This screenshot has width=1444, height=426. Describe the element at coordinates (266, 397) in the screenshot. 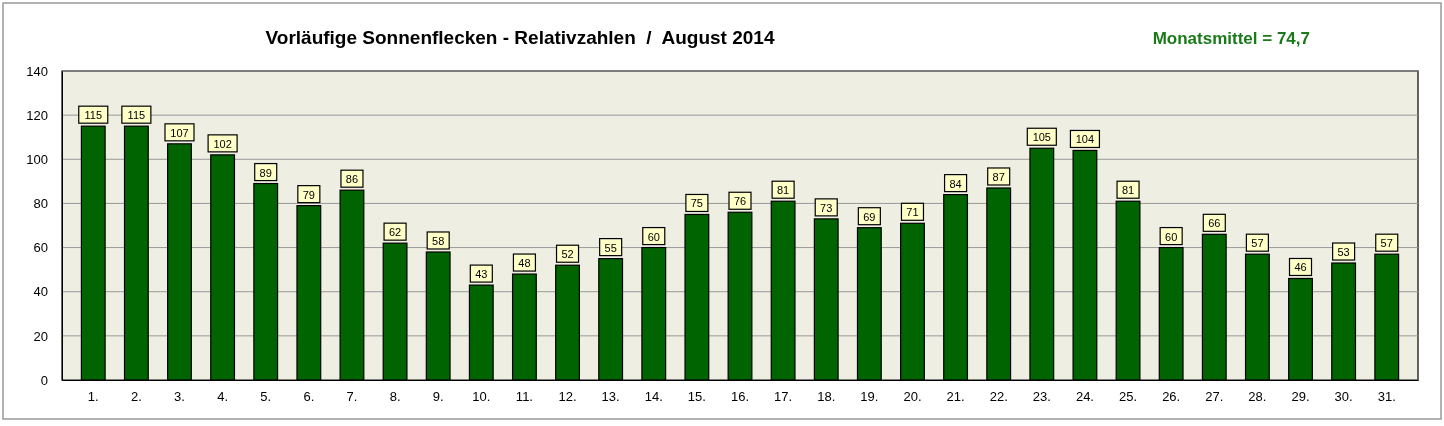

I see `x-tick-label: 5.` at that location.